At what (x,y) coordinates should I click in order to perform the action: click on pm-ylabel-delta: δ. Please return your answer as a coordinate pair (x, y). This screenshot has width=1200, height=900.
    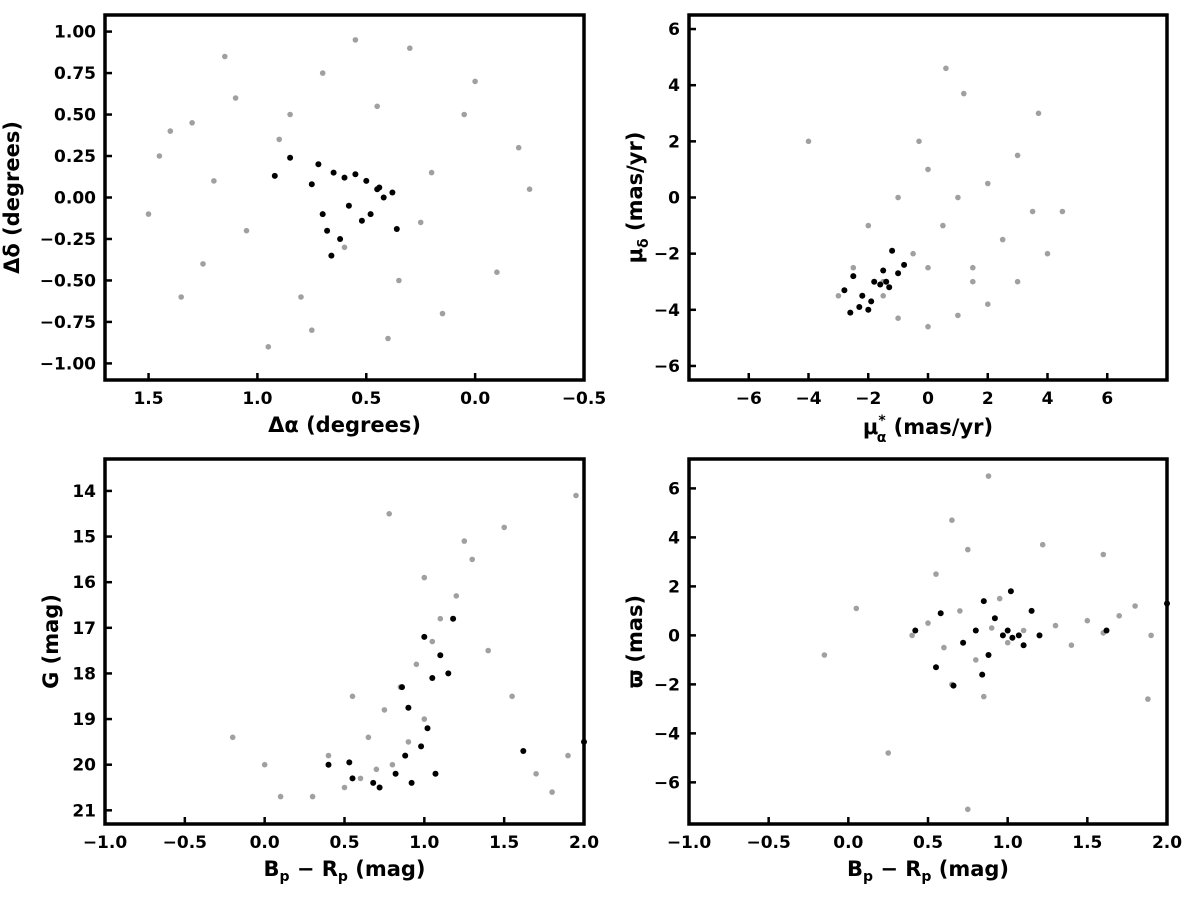
    Looking at the image, I should click on (644, 243).